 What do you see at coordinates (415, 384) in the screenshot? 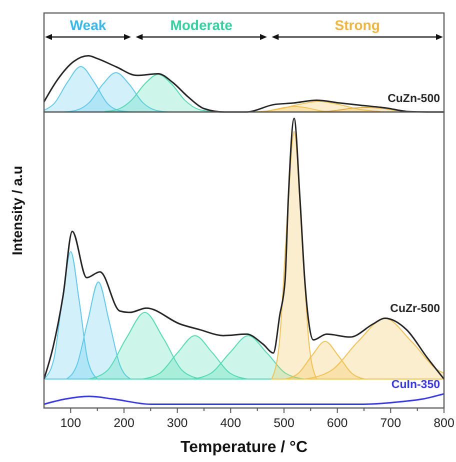
I see `series-label: CuIn-350` at bounding box center [415, 384].